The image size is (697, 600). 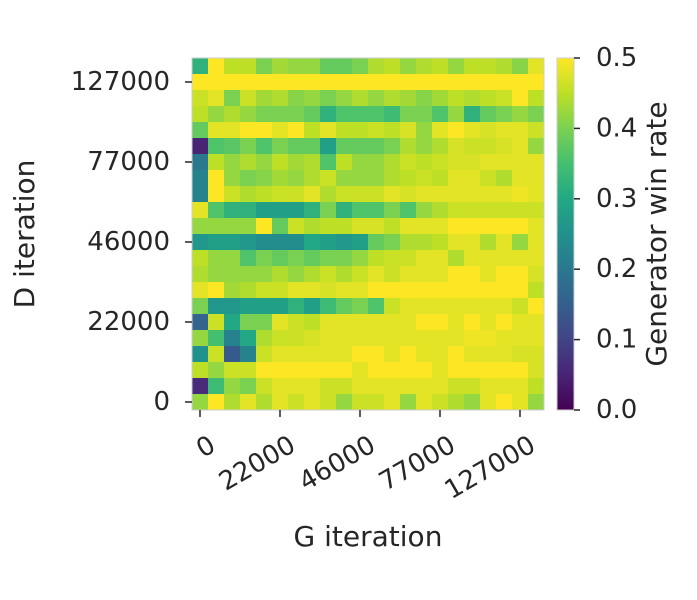 I want to click on y-tick-label: 127000, so click(x=120, y=82).